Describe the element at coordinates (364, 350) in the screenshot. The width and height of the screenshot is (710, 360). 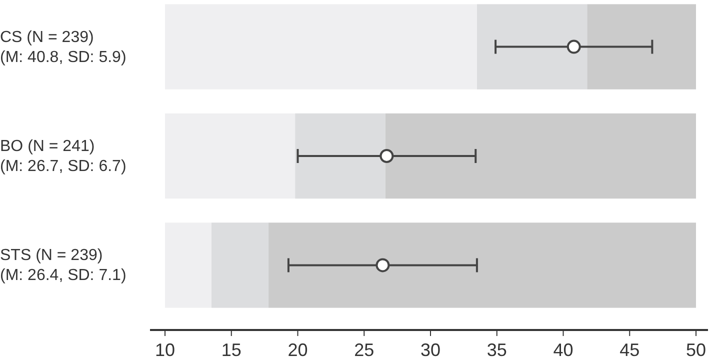
I see `x-tick-label: 25` at that location.